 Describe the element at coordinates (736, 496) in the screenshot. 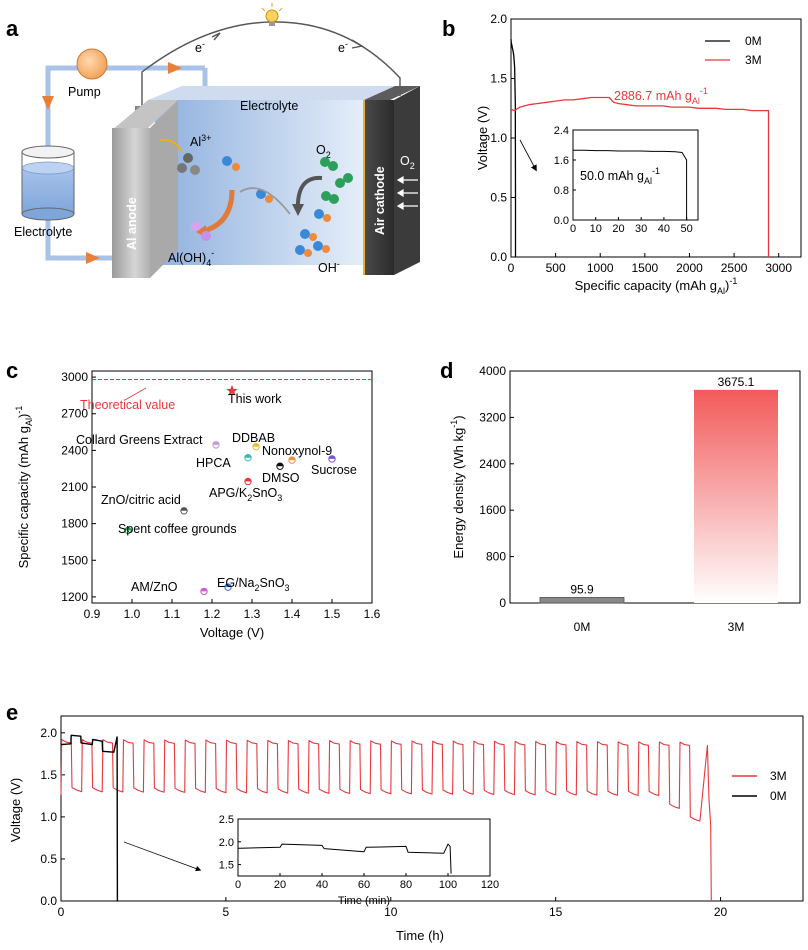

I see `bar-3M` at that location.